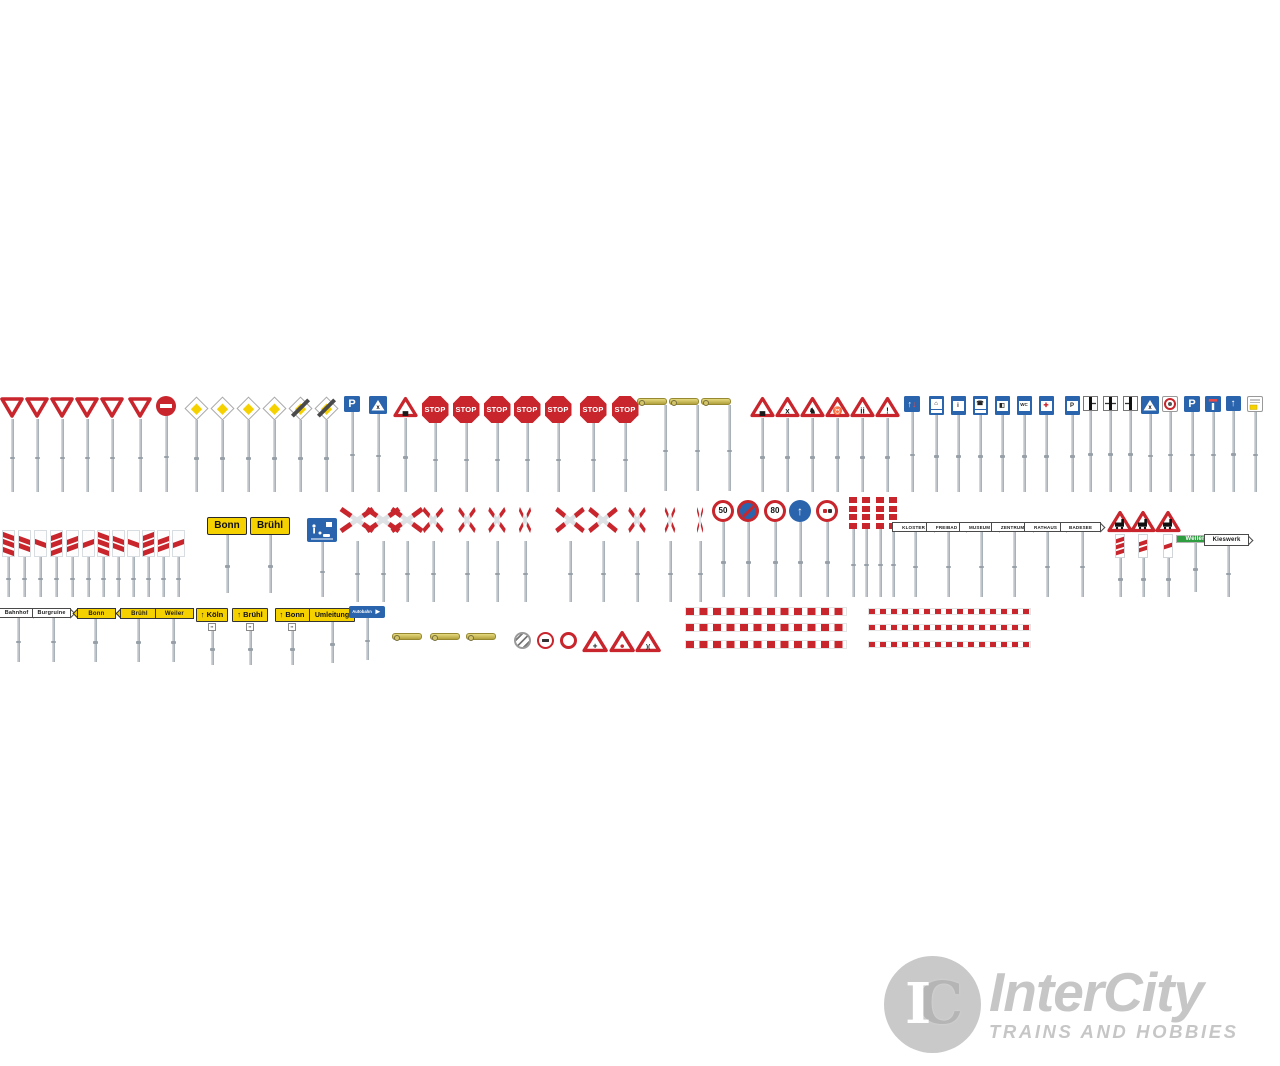  What do you see at coordinates (932, 1004) in the screenshot?
I see `intercity-monogram-icon: C I` at bounding box center [932, 1004].